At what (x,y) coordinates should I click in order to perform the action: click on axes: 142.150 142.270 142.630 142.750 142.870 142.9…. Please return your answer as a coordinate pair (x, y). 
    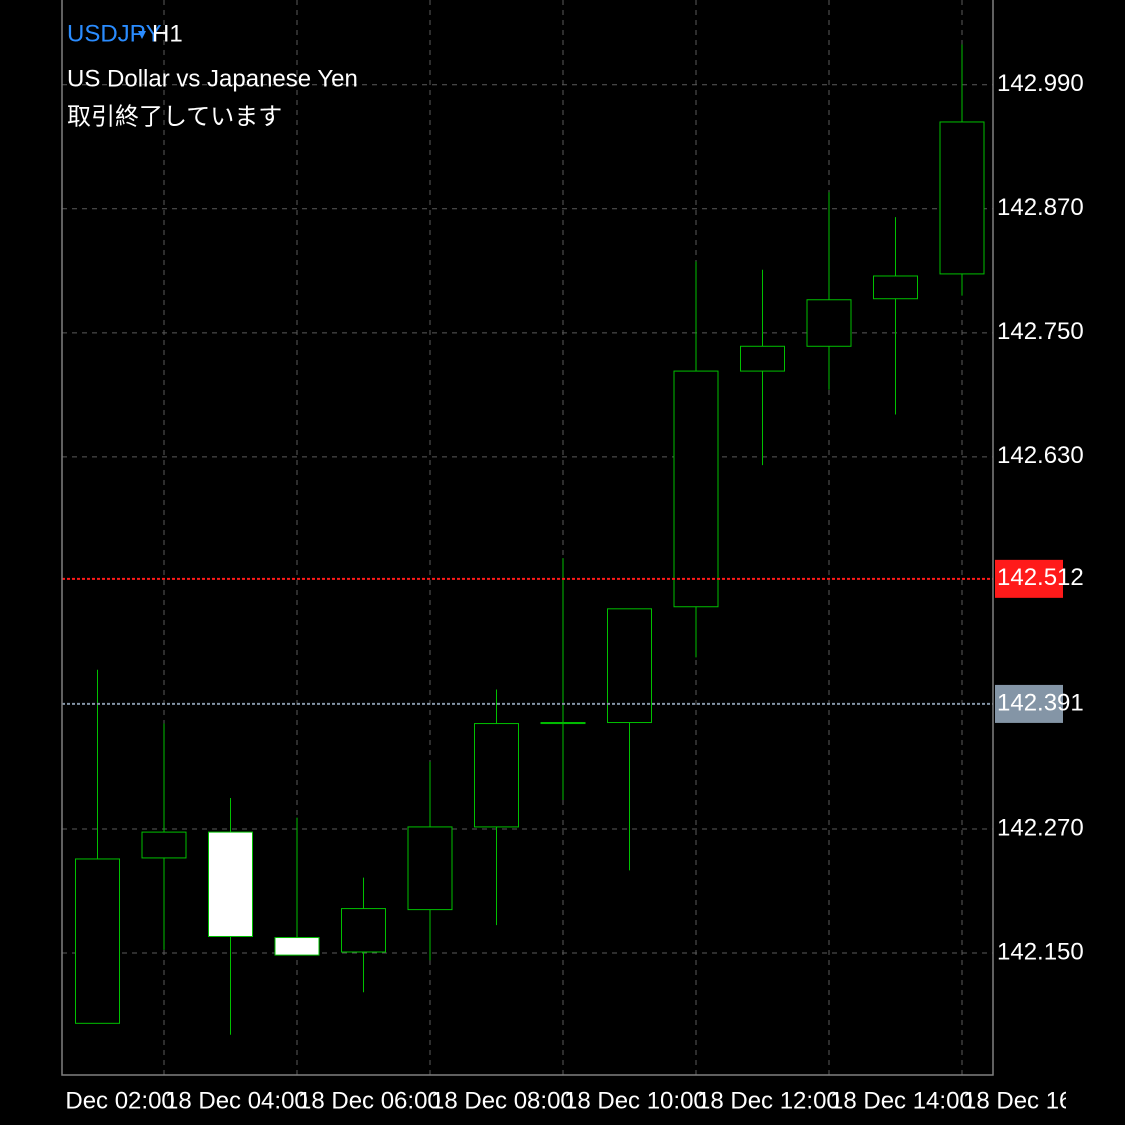
    Looking at the image, I should click on (1039, 517).